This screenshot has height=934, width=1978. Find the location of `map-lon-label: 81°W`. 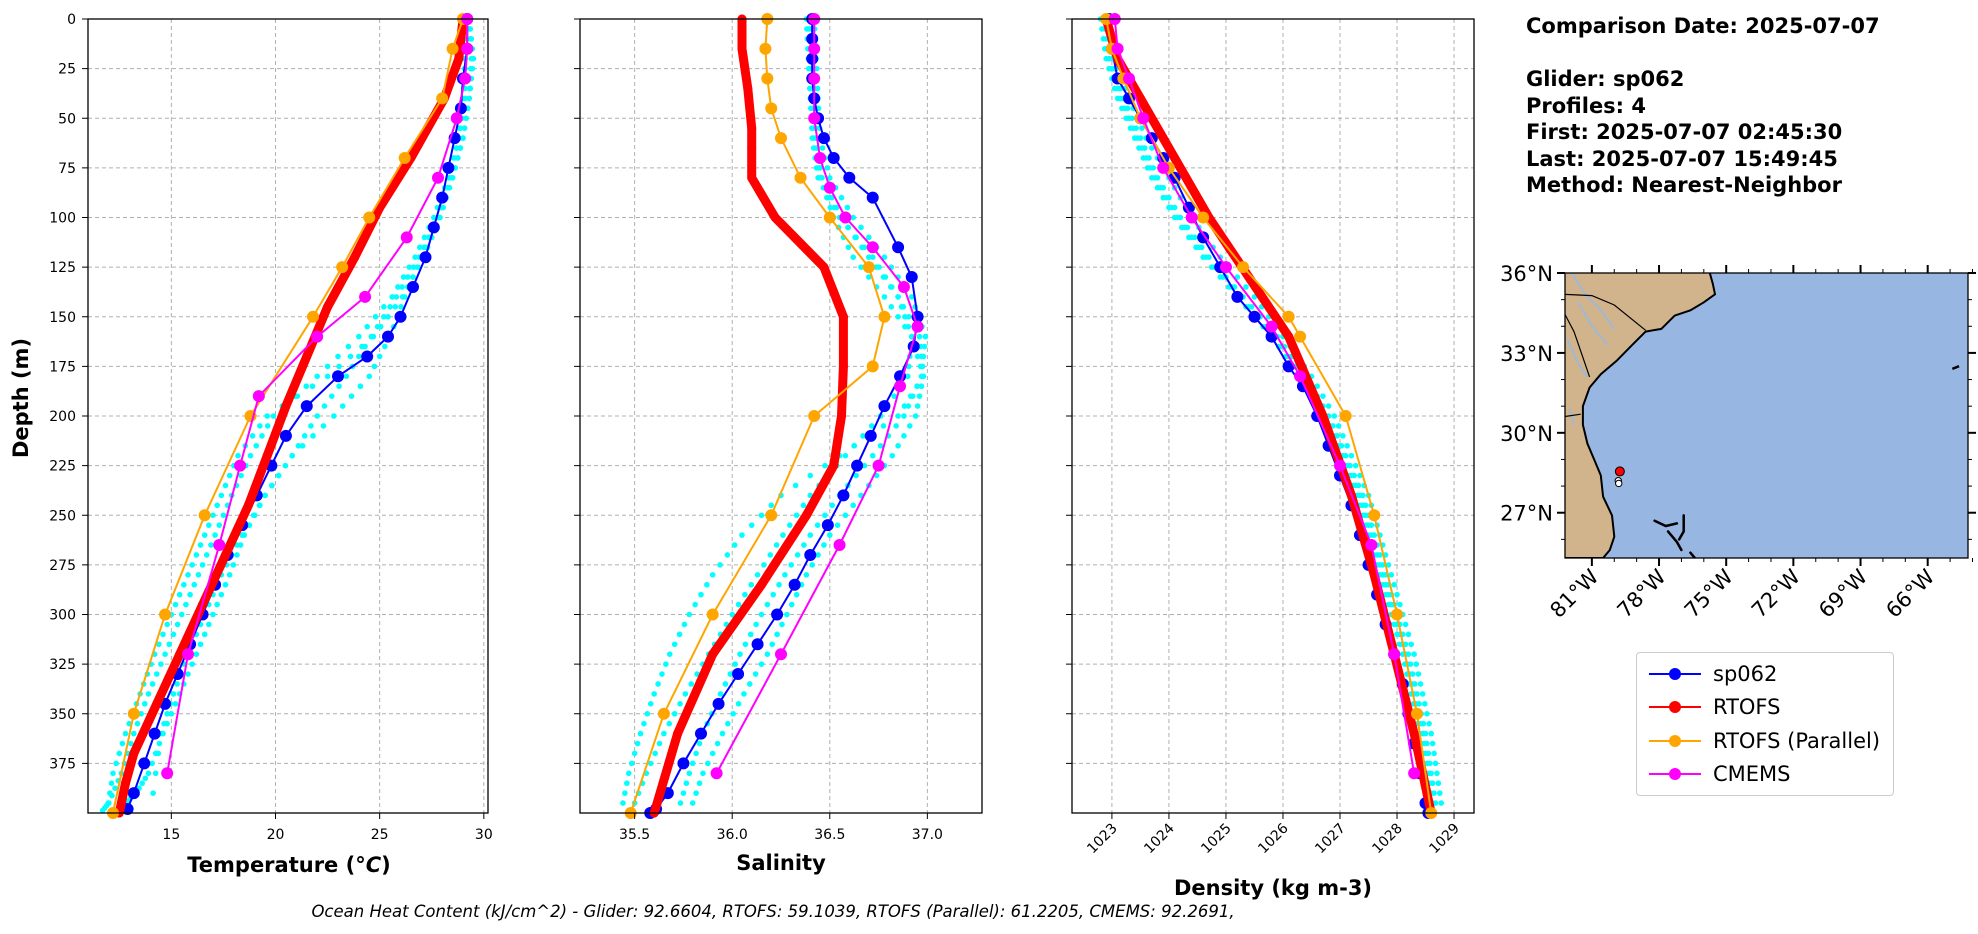

map-lon-label: 81°W is located at coordinates (1574, 593).